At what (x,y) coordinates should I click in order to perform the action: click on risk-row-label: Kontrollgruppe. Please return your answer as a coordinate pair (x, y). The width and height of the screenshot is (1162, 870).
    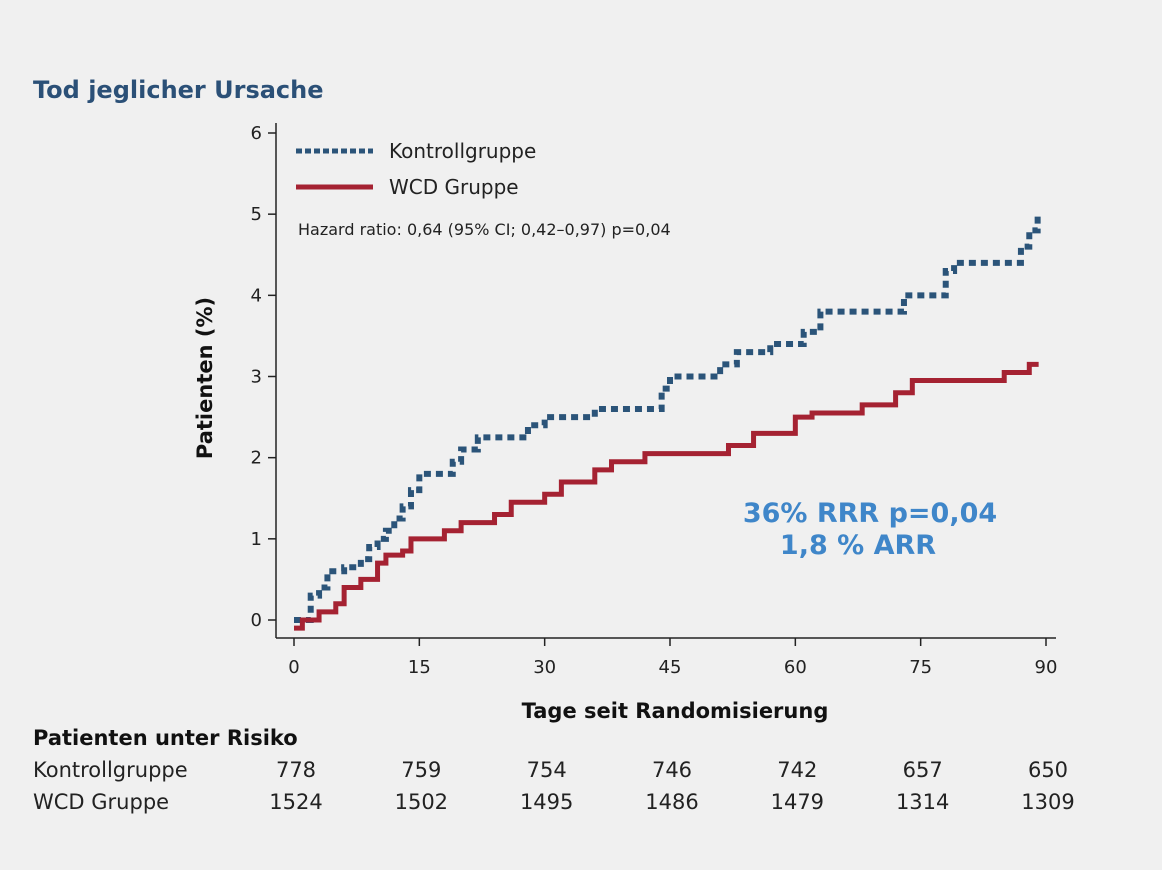
    Looking at the image, I should click on (110, 770).